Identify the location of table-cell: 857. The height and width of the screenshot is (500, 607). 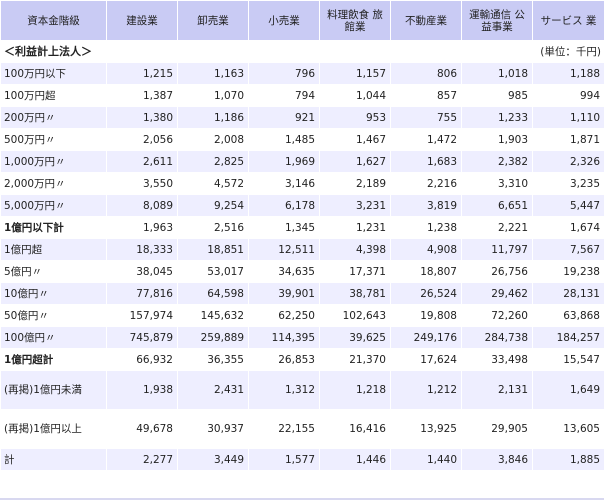
(426, 95).